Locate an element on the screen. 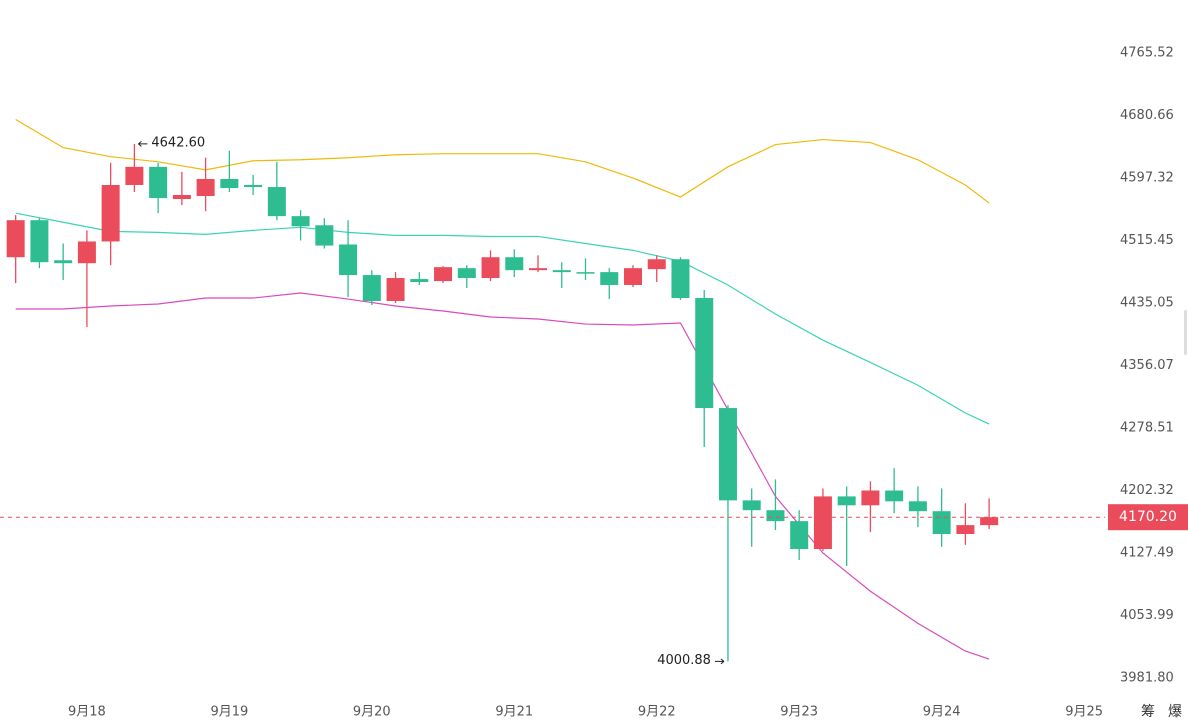 This screenshot has width=1188, height=723. toolbar-button: 筹 is located at coordinates (1148, 711).